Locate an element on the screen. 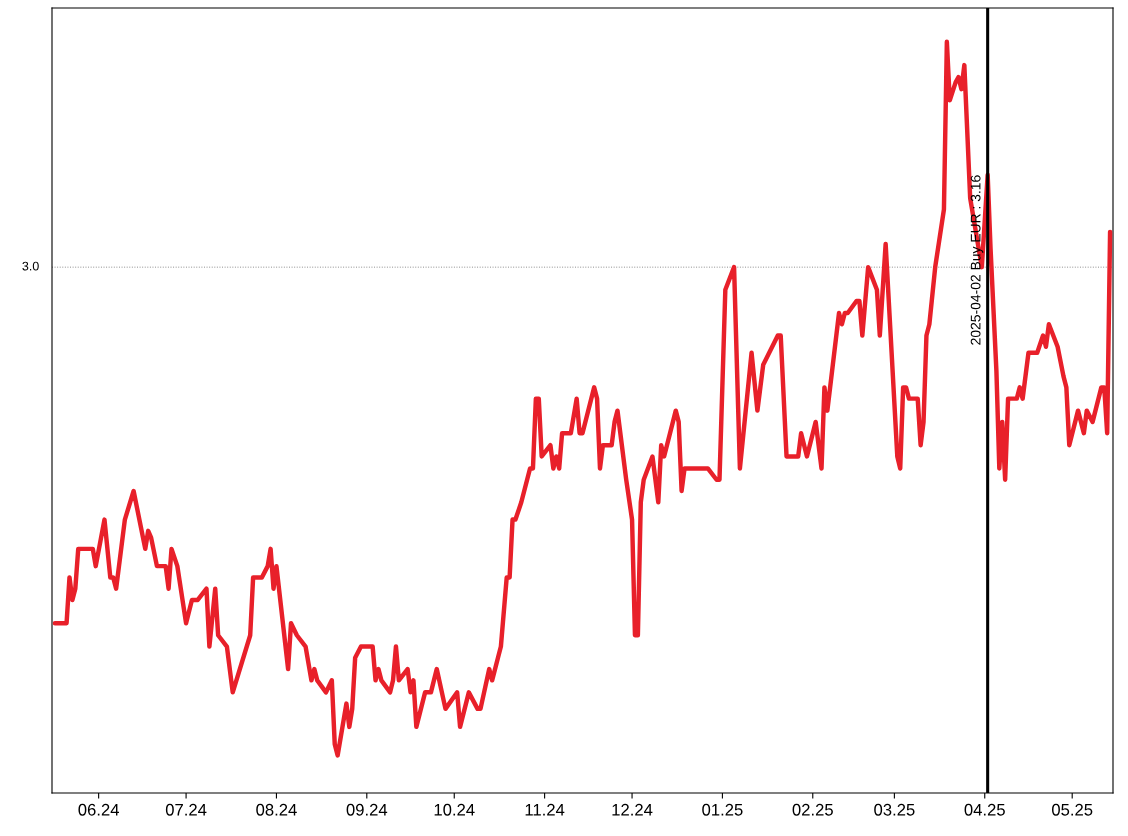 This screenshot has height=836, width=1128. x-tick-label: 02.25 is located at coordinates (812, 809).